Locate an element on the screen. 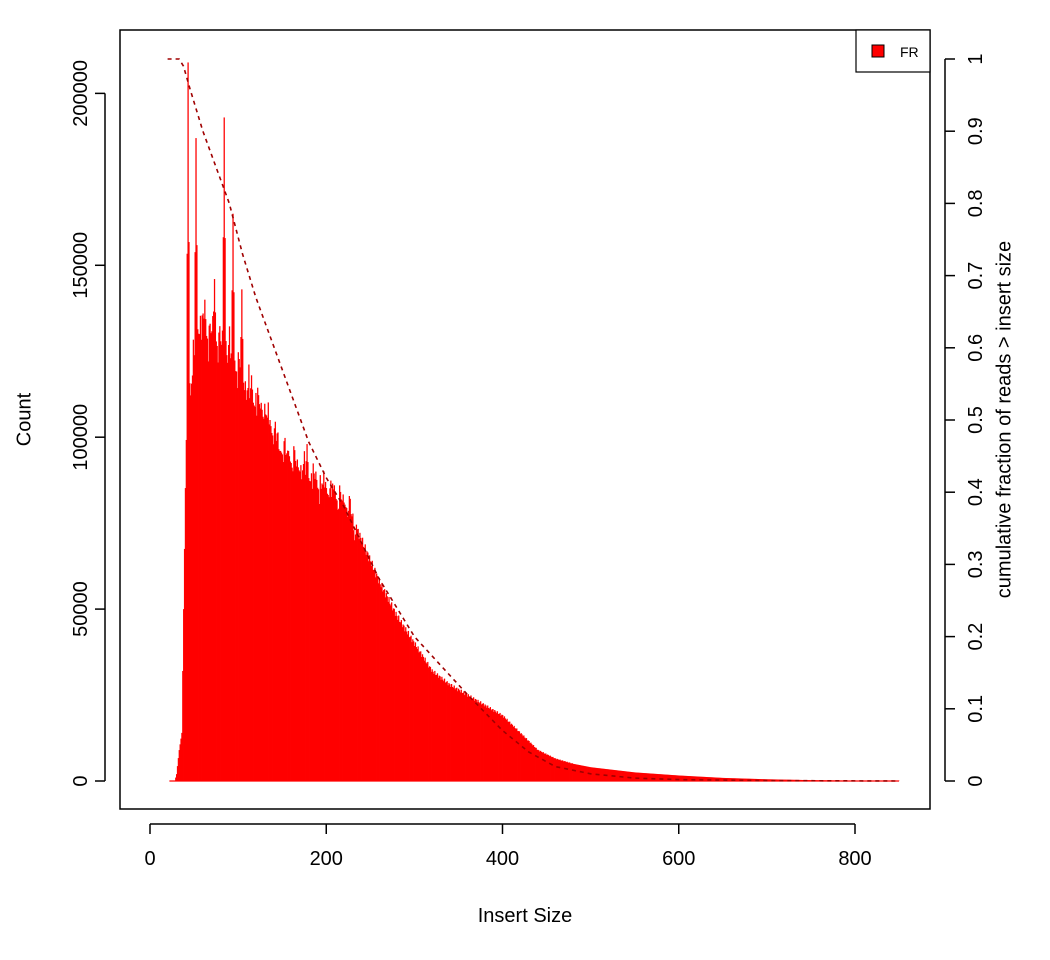 The image size is (1050, 960). y2-tick-label: 0.6 is located at coordinates (976, 348).